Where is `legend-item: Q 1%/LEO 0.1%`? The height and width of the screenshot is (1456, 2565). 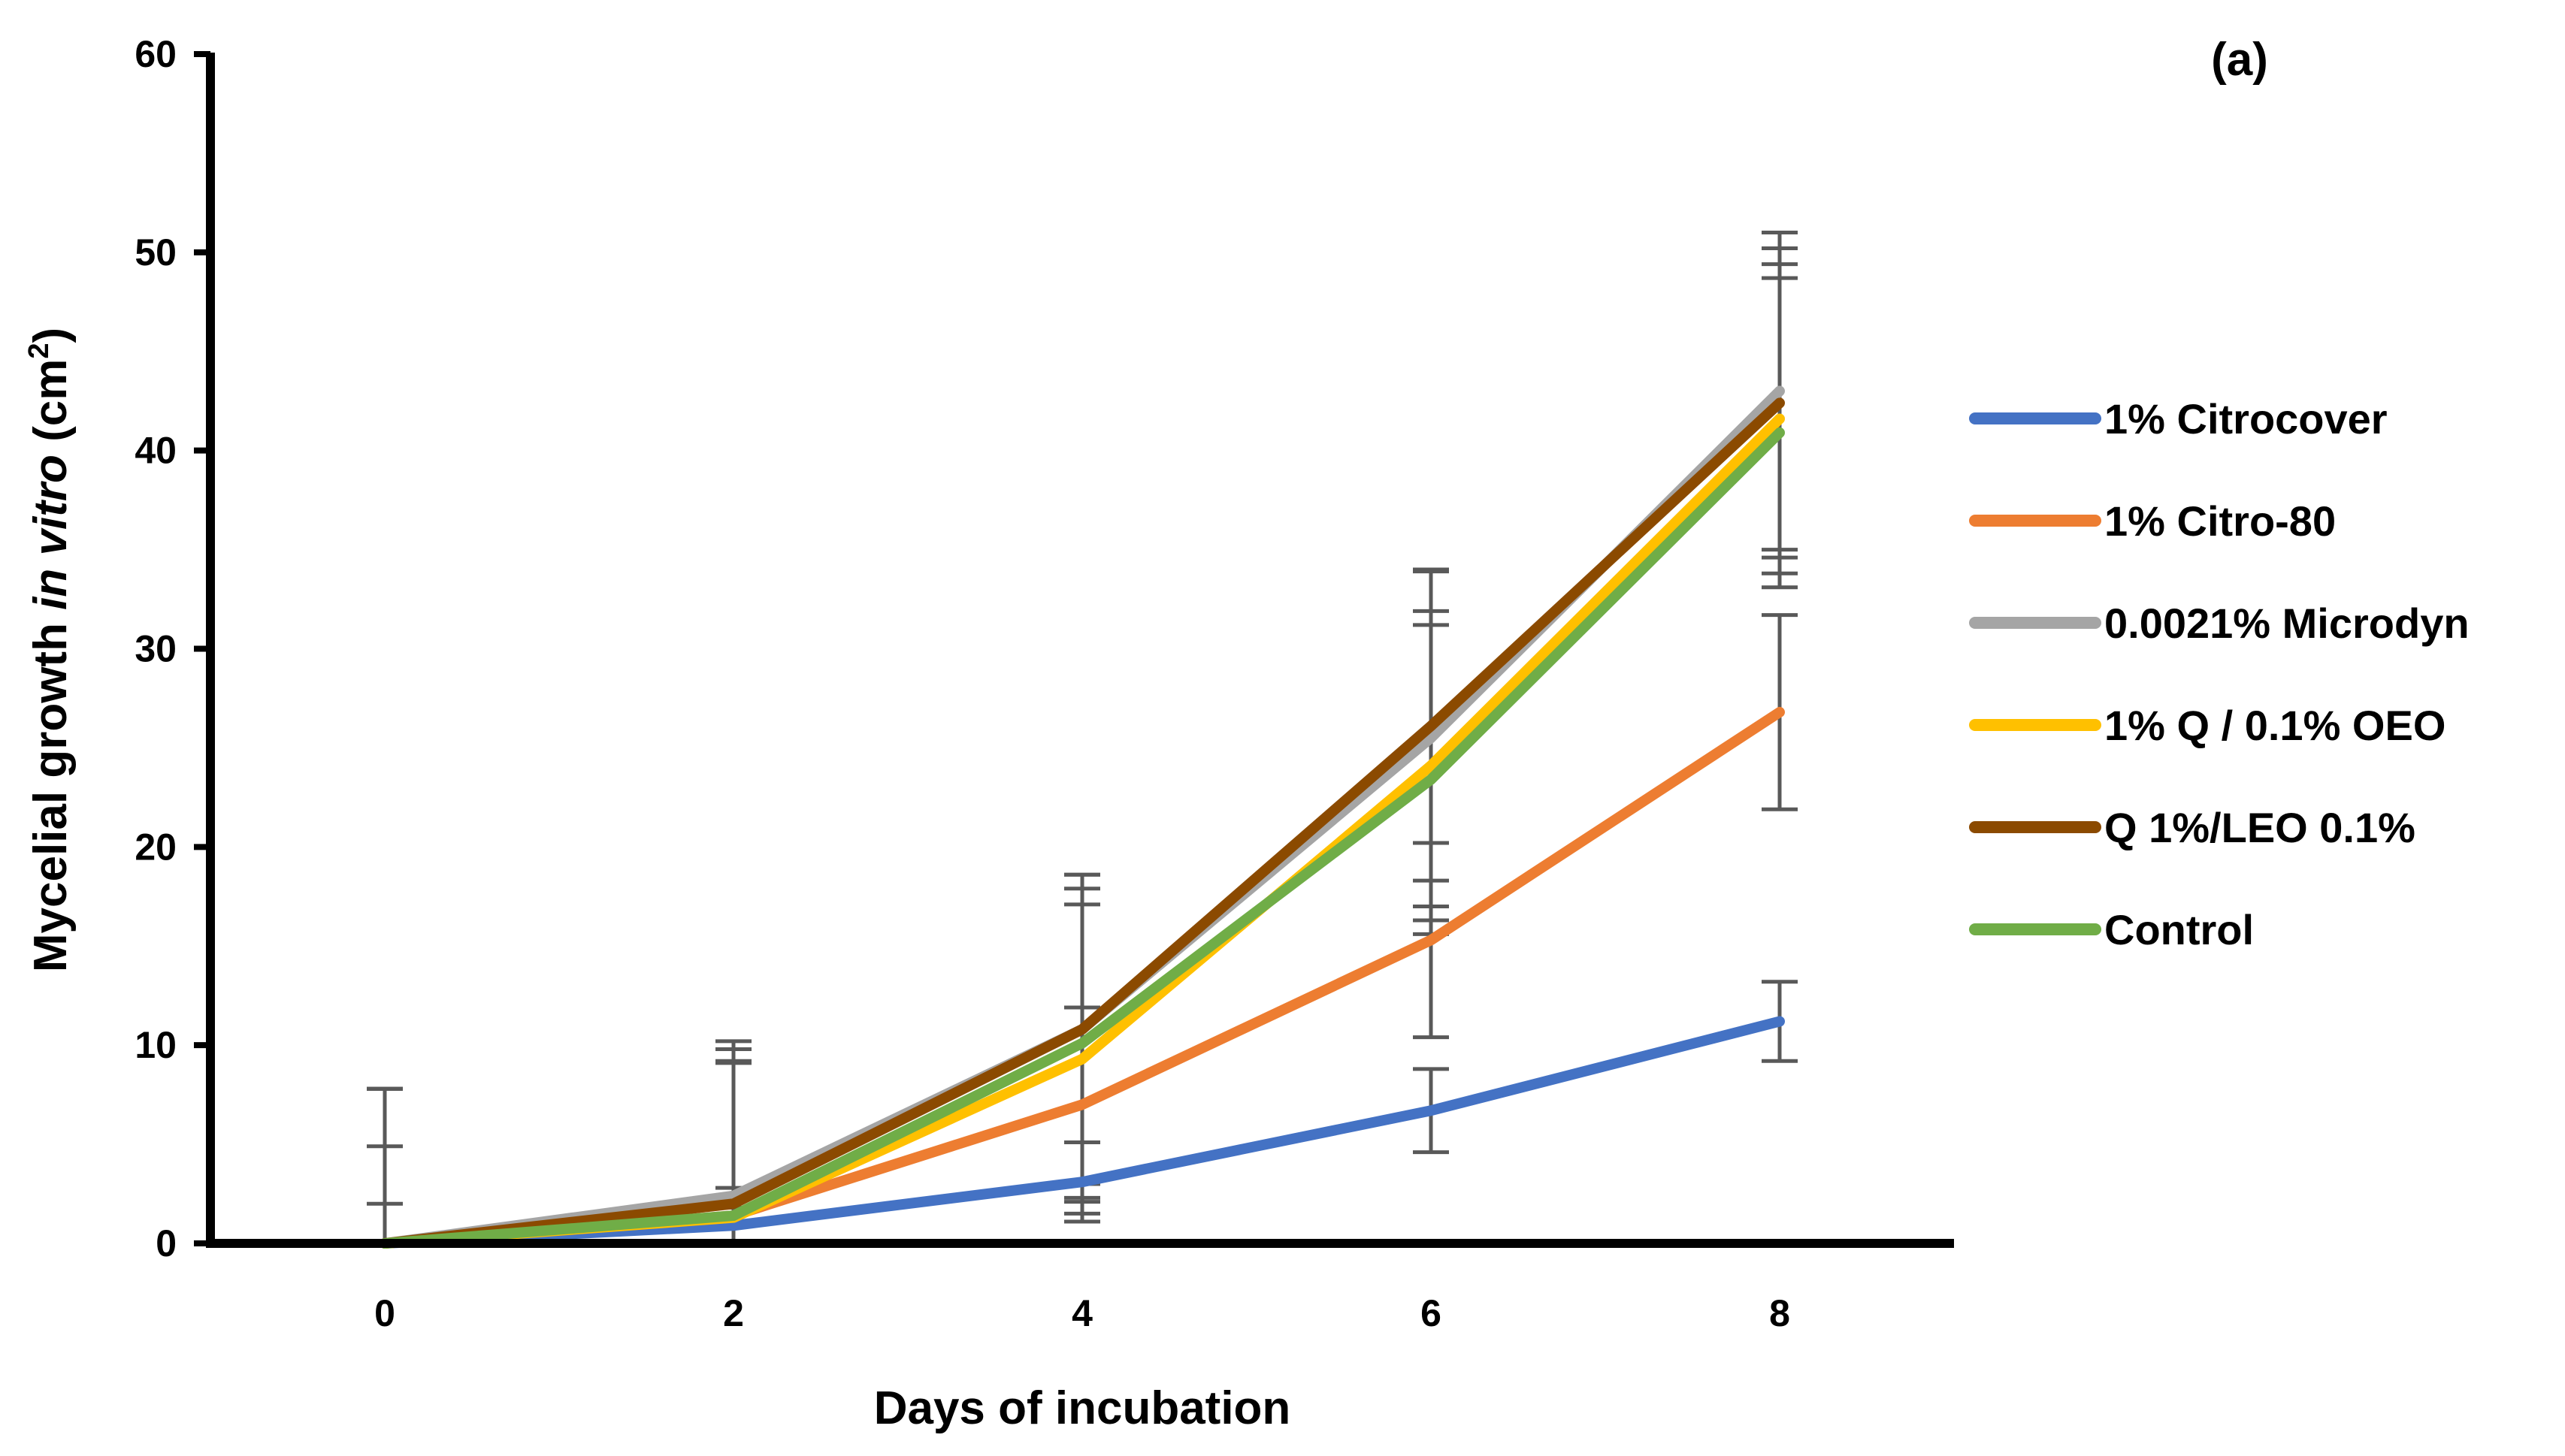
legend-item: Q 1%/LEO 0.1% is located at coordinates (2192, 827).